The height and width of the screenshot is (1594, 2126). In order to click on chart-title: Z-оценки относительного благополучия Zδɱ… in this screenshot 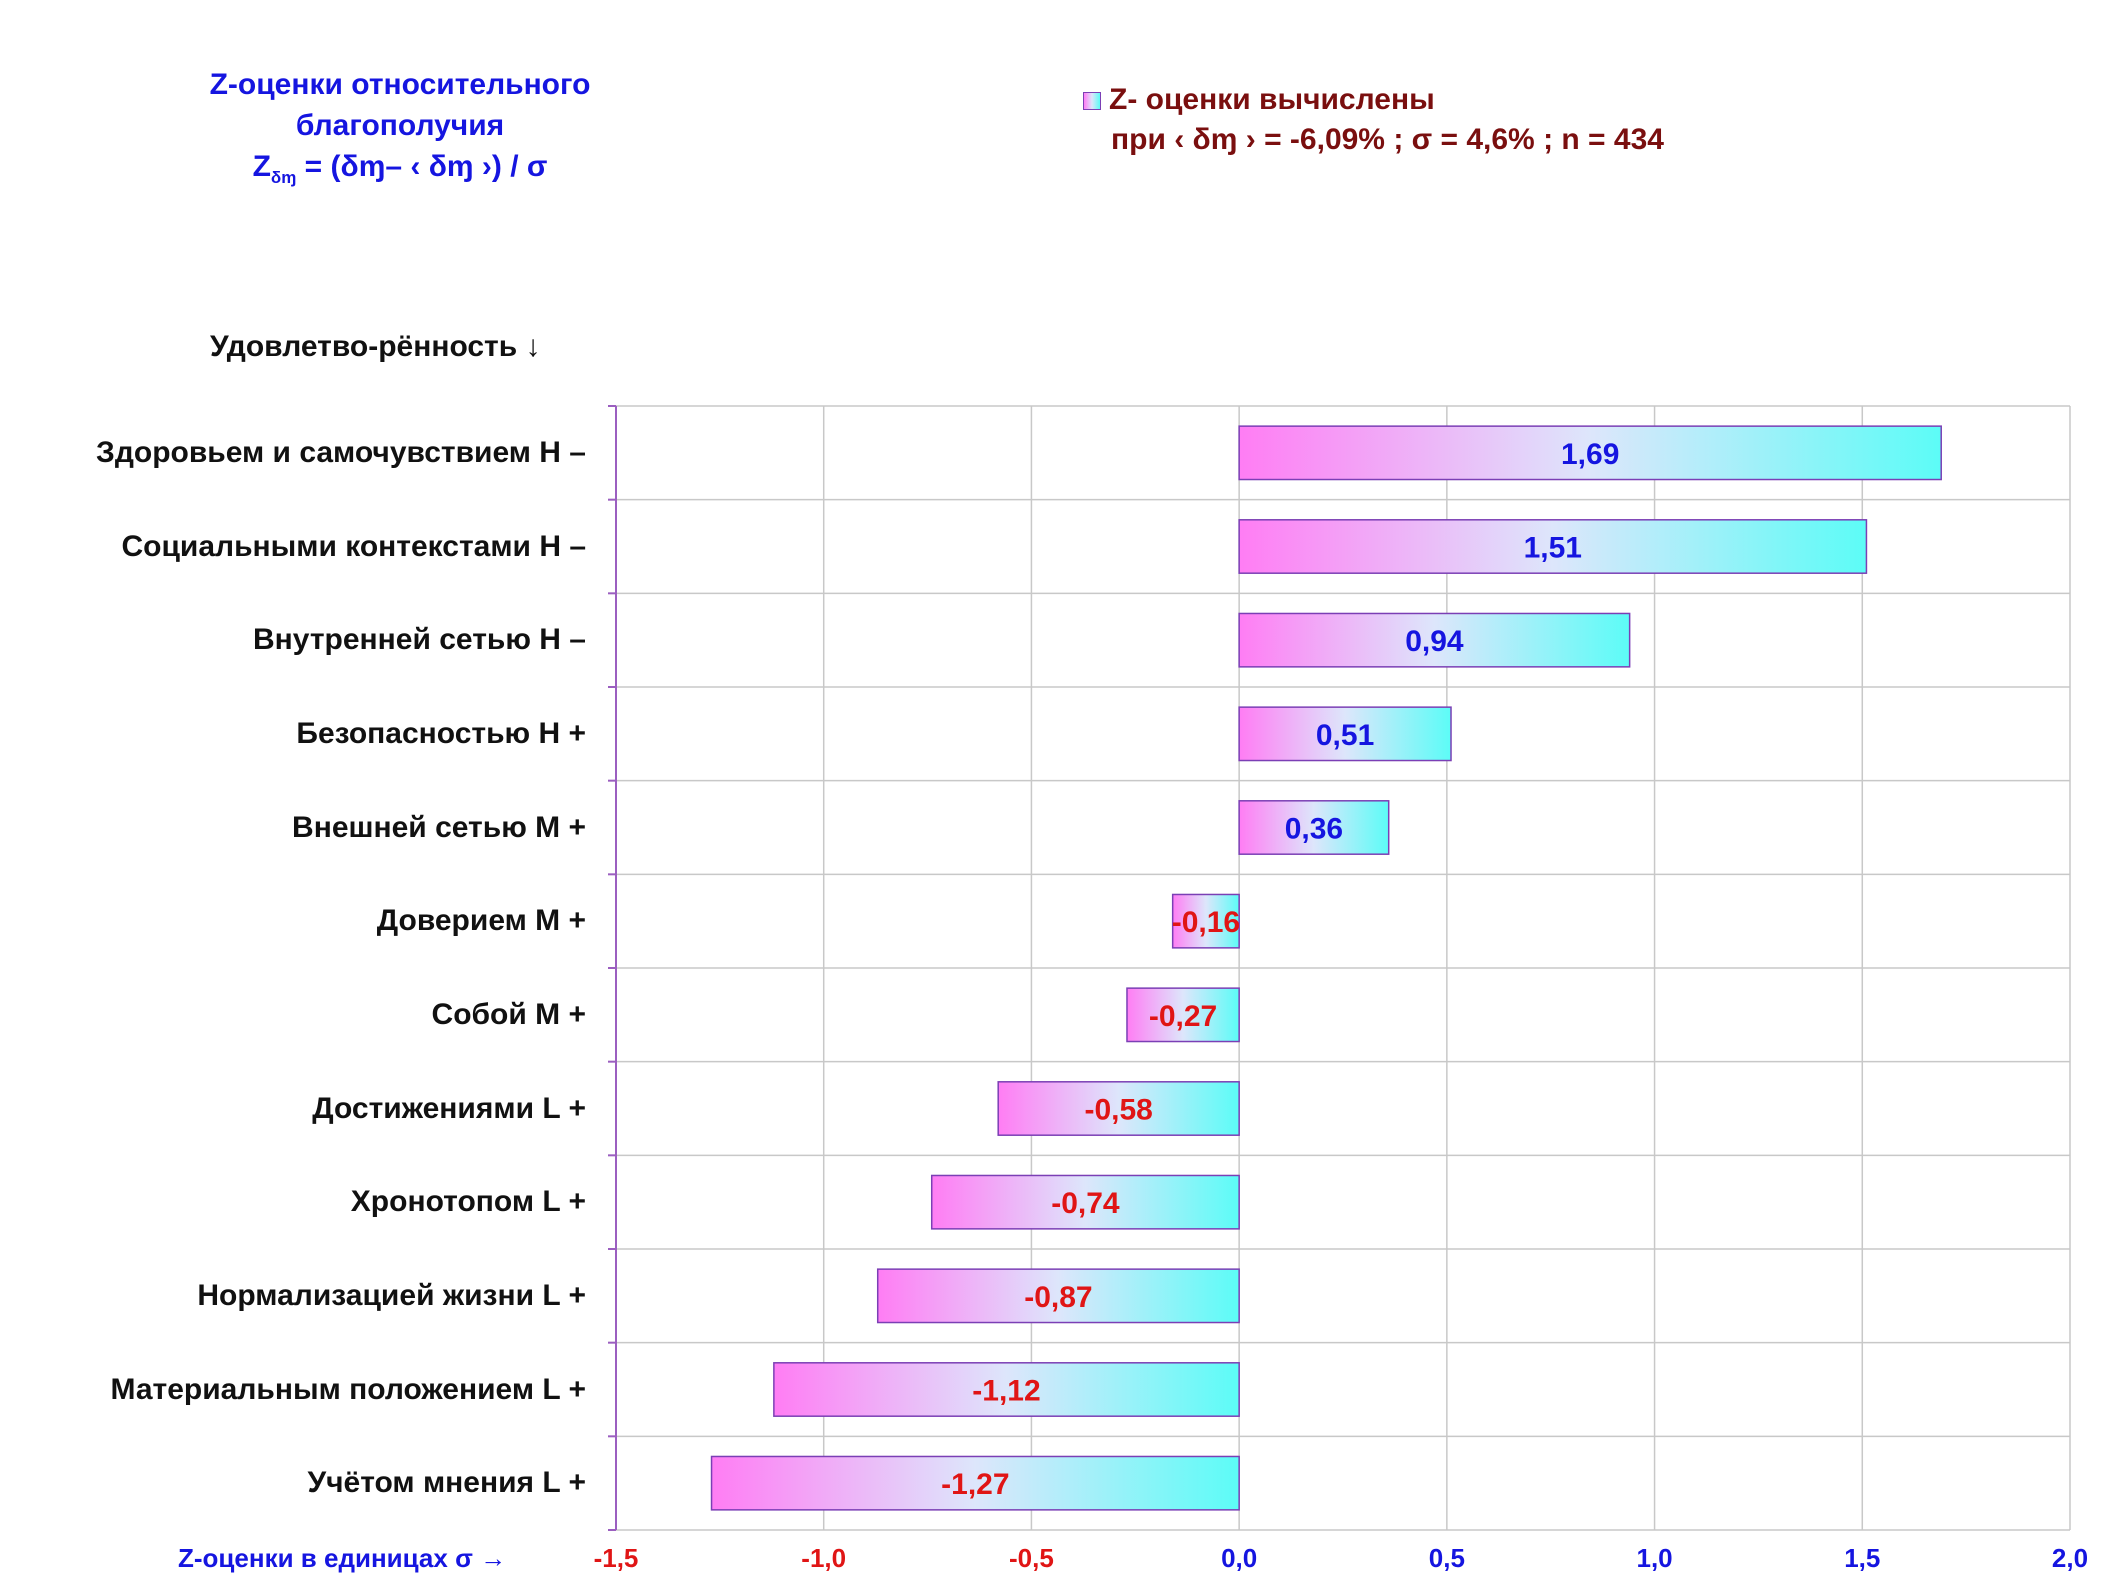, I will do `click(400, 131)`.